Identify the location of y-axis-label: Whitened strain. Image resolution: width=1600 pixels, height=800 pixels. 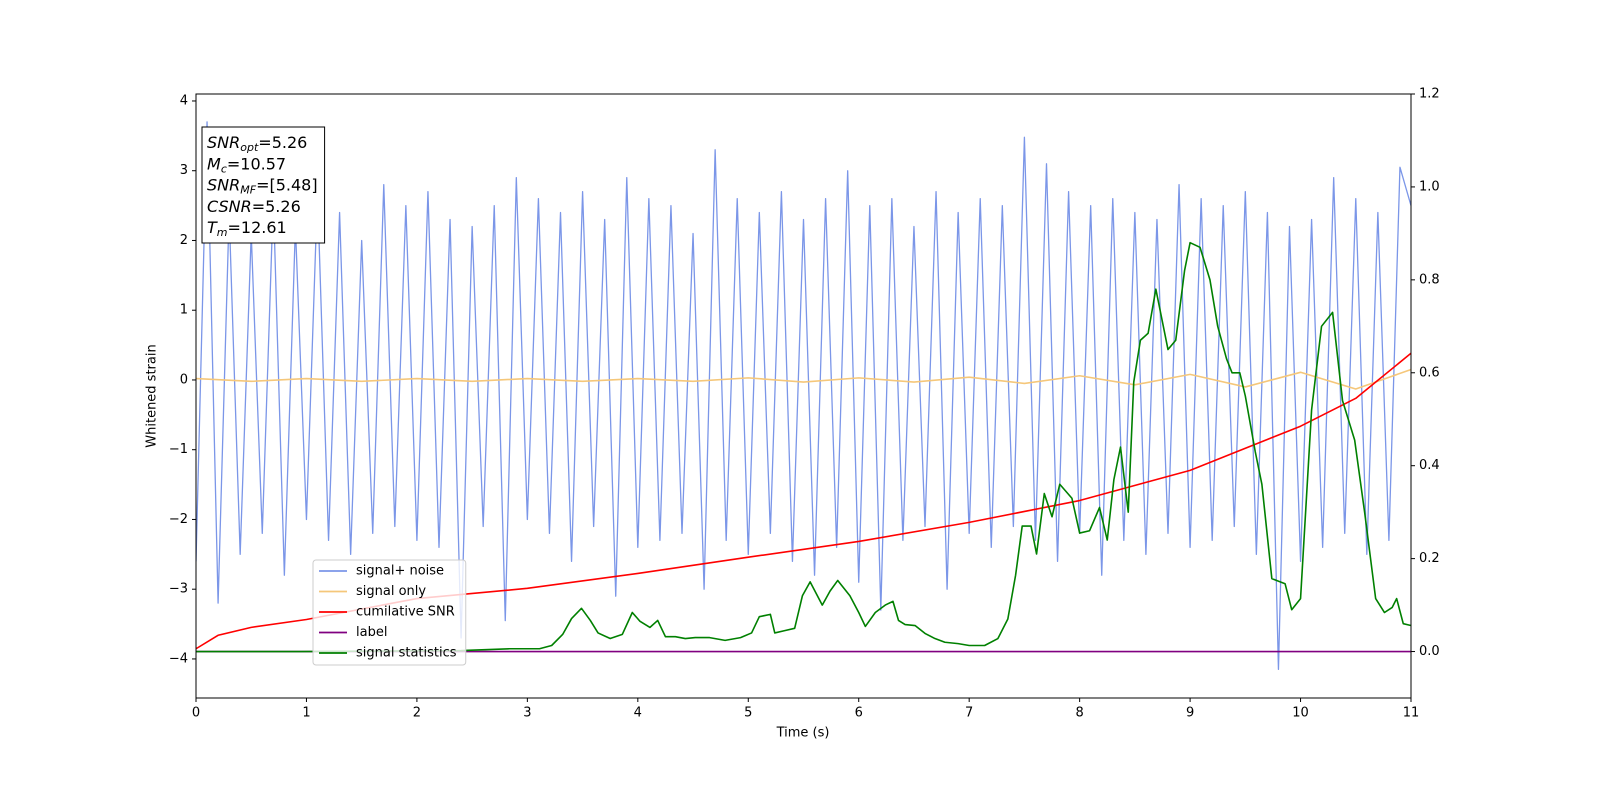
(152, 395).